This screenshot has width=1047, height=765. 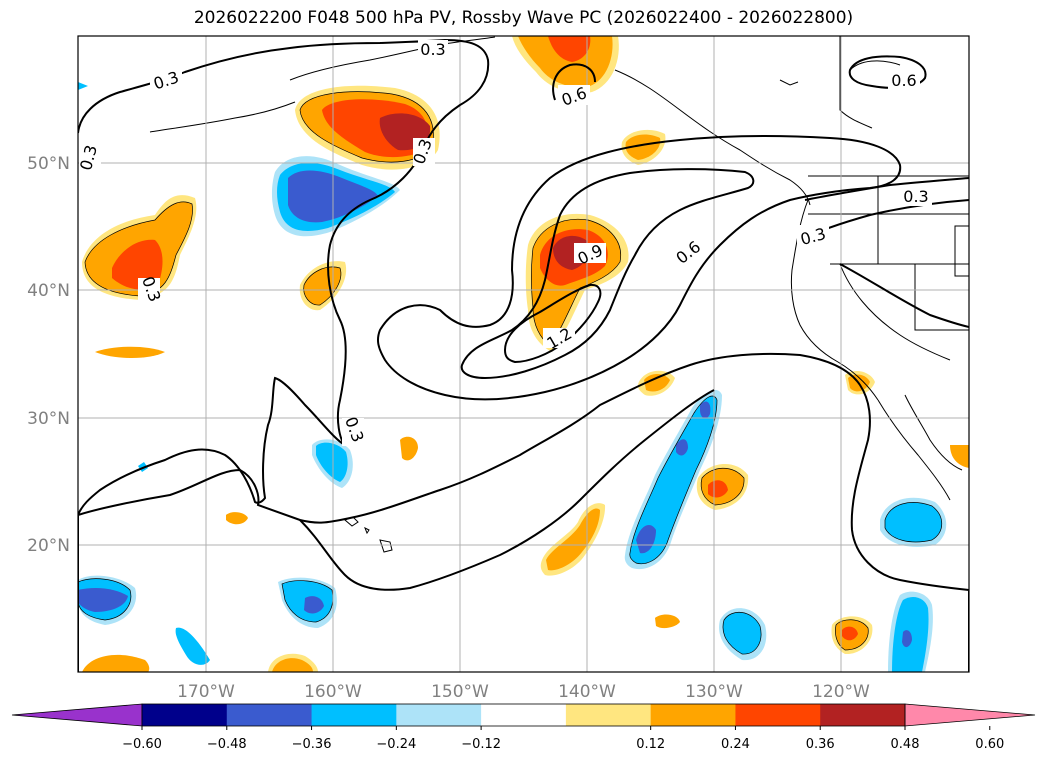 What do you see at coordinates (841, 692) in the screenshot?
I see `longitude-label: 120°W` at bounding box center [841, 692].